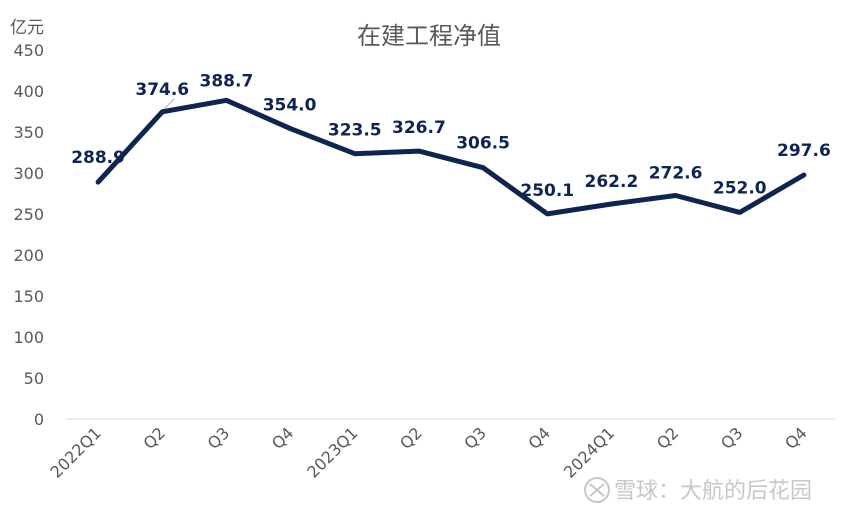  What do you see at coordinates (740, 188) in the screenshot?
I see `data-label: 252.0` at bounding box center [740, 188].